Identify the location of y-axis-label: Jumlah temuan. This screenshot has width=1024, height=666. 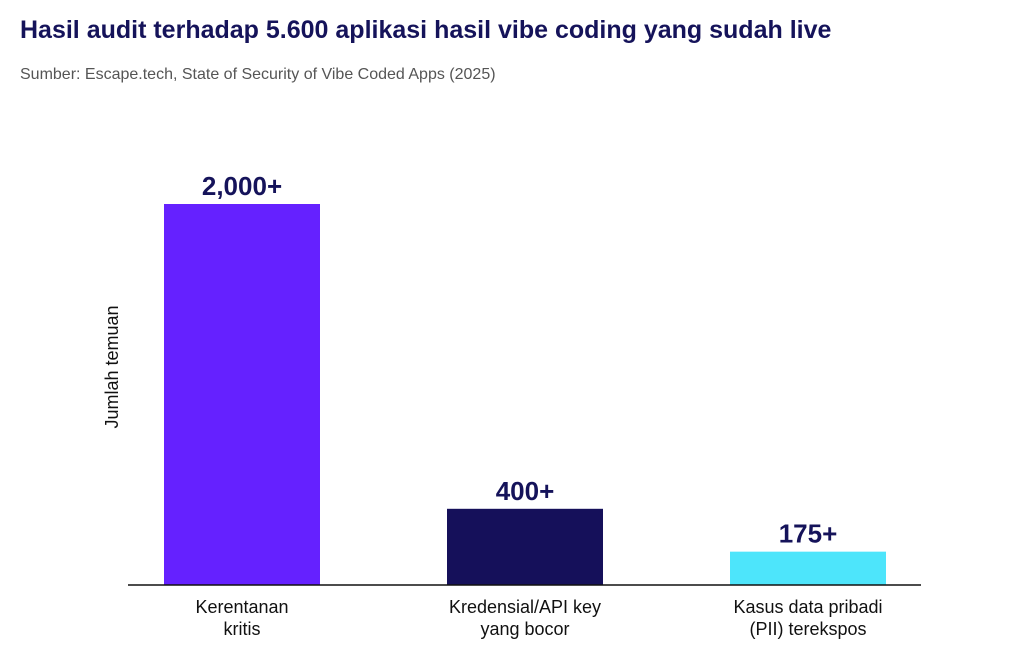
(112, 366).